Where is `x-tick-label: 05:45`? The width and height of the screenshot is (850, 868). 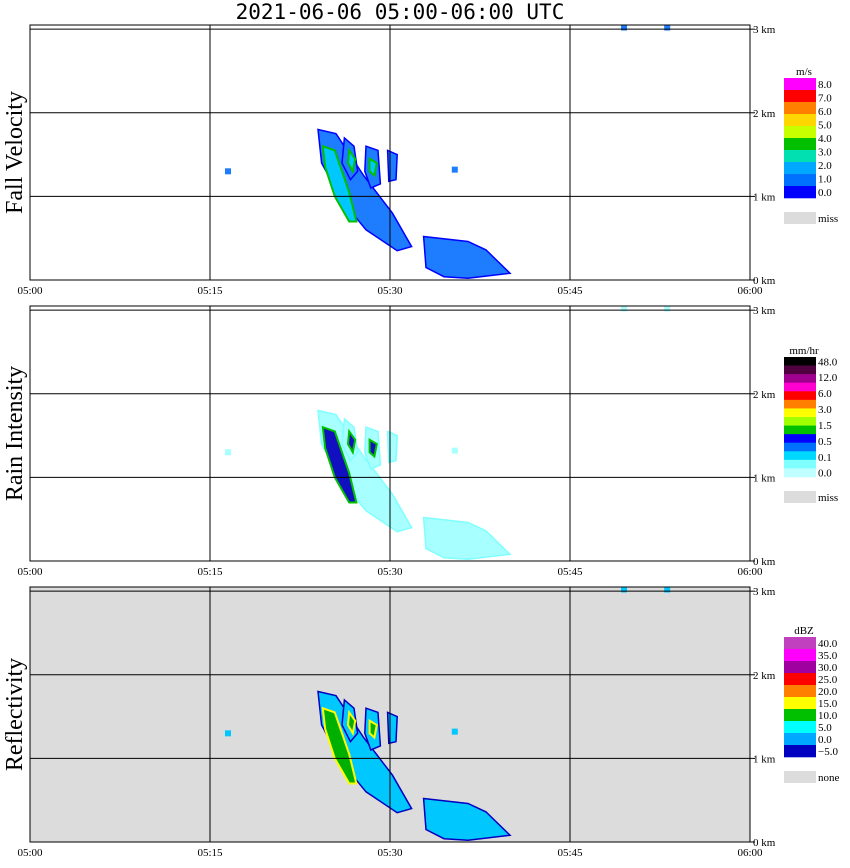 x-tick-label: 05:45 is located at coordinates (570, 291).